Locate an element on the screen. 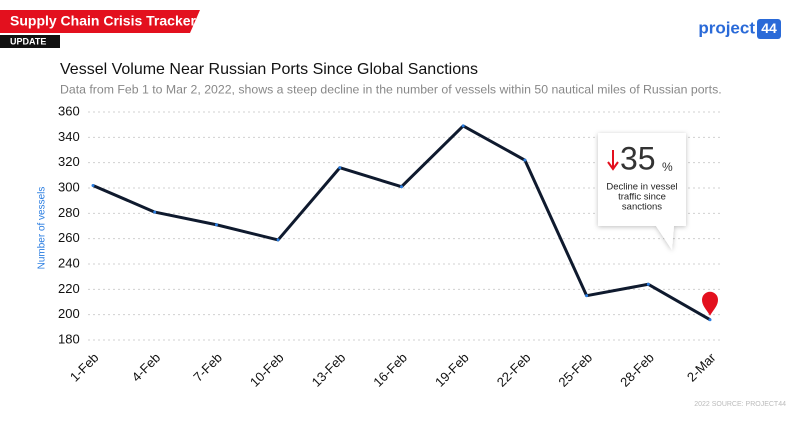 Image resolution: width=800 pixels, height=423 pixels. header-title: Supply Chain Crisis Tracker is located at coordinates (103, 21).